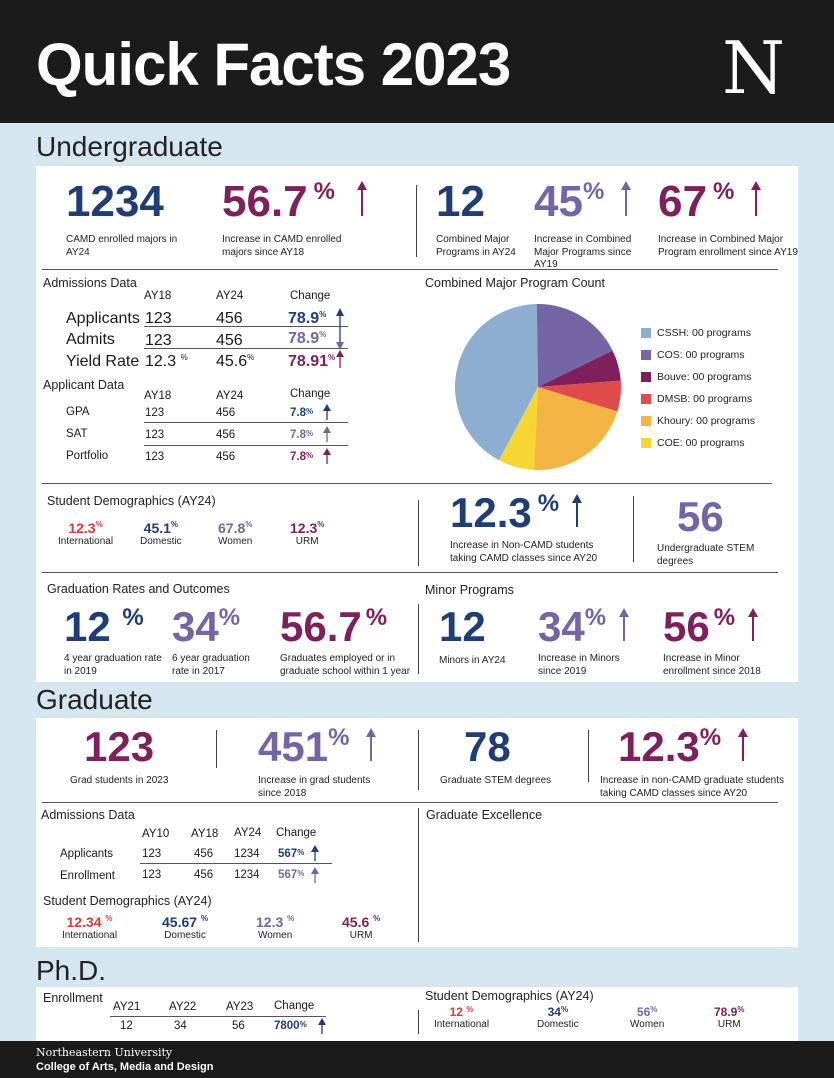 The image size is (834, 1078). Describe the element at coordinates (698, 377) in the screenshot. I see `legend-item: Bouve: 00 programs` at that location.